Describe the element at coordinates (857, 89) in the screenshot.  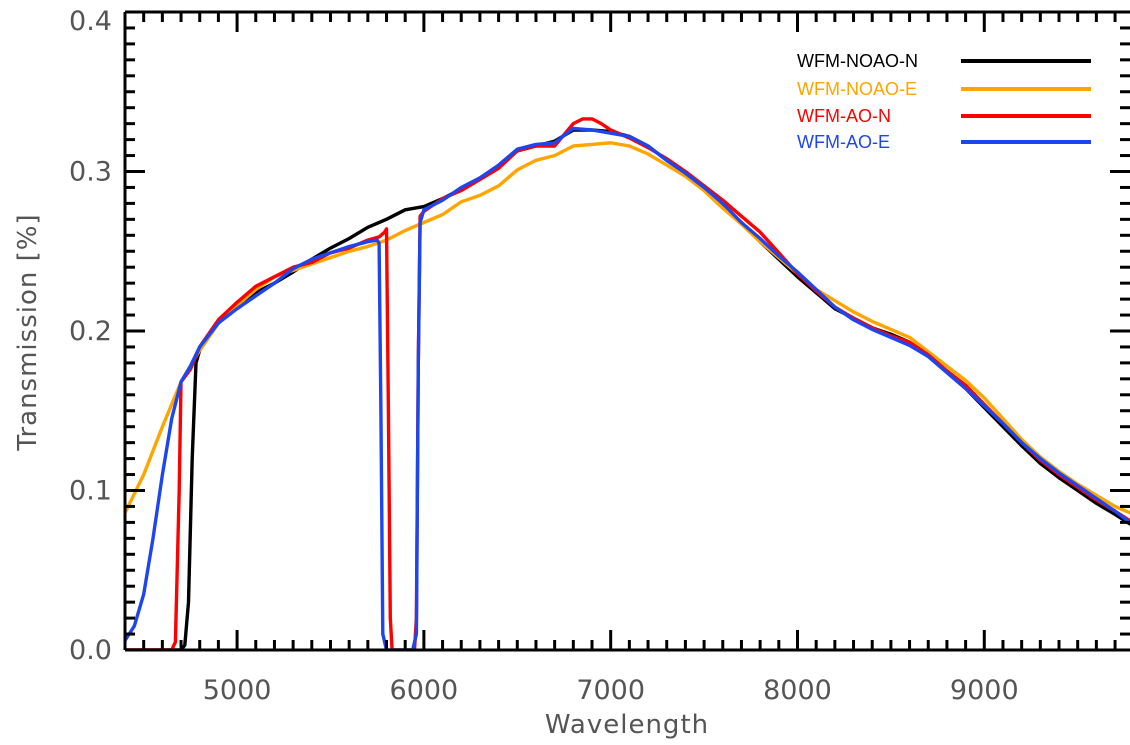
I see `legend-label: WFM-NOAO-E` at that location.